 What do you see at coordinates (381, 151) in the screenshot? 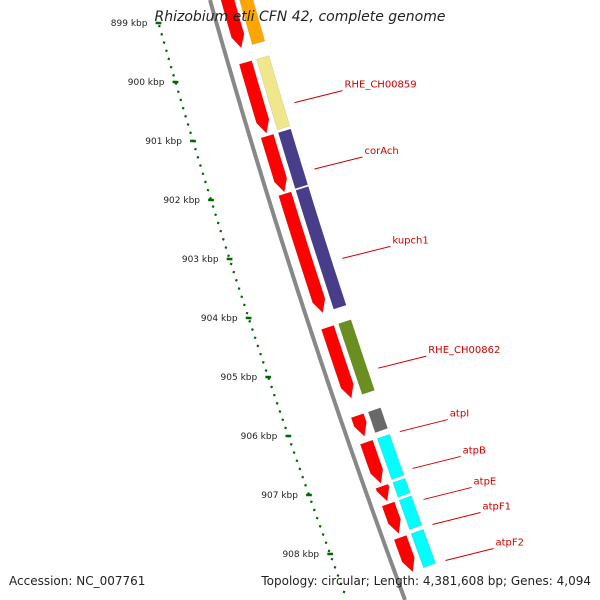
I see `gene-label-corach: corAch` at bounding box center [381, 151].